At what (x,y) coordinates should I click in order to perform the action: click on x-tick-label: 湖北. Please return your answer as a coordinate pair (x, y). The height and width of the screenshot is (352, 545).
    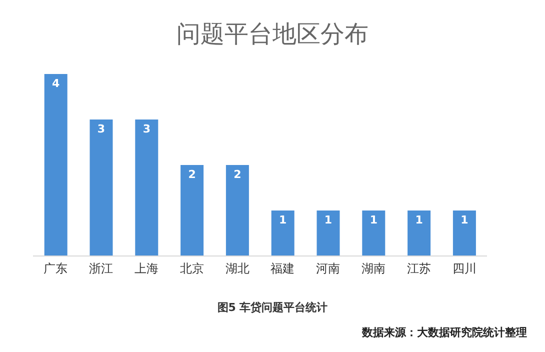
    Looking at the image, I should click on (237, 269).